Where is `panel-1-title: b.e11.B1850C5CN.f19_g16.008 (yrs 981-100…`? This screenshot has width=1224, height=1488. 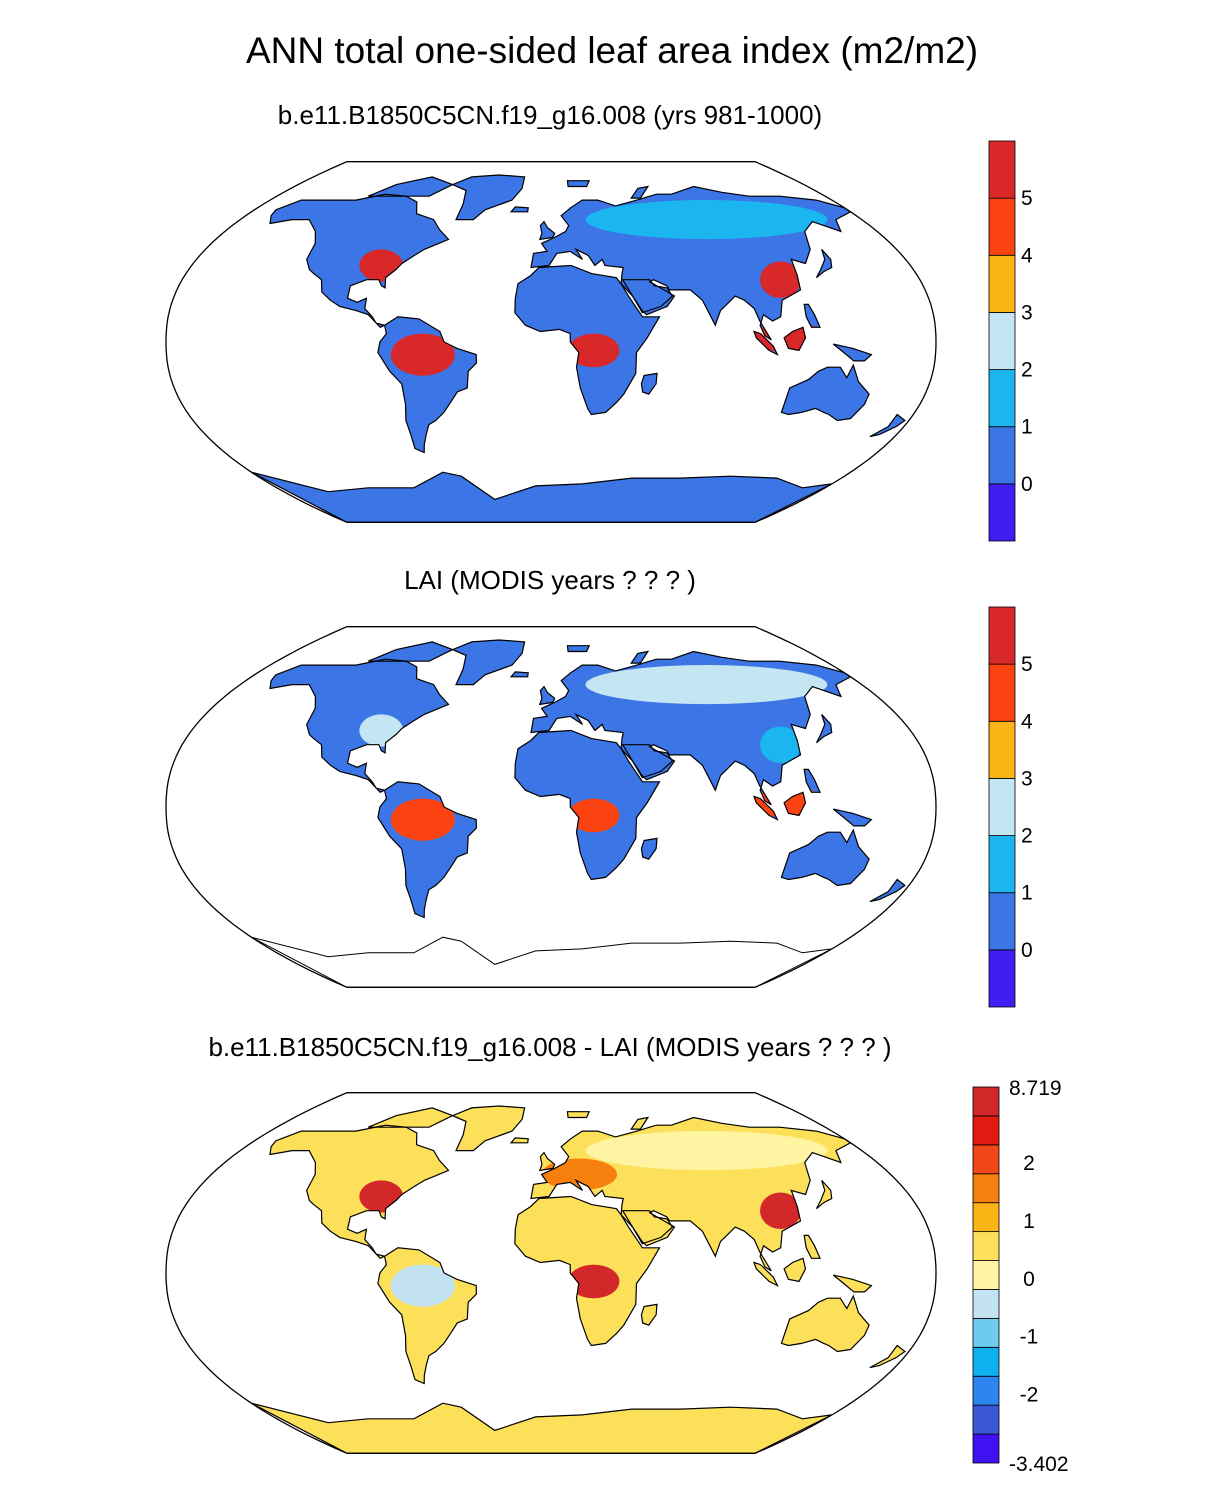 panel-1-title: b.e11.B1850C5CN.f19_g16.008 (yrs 981-100… is located at coordinates (550, 115).